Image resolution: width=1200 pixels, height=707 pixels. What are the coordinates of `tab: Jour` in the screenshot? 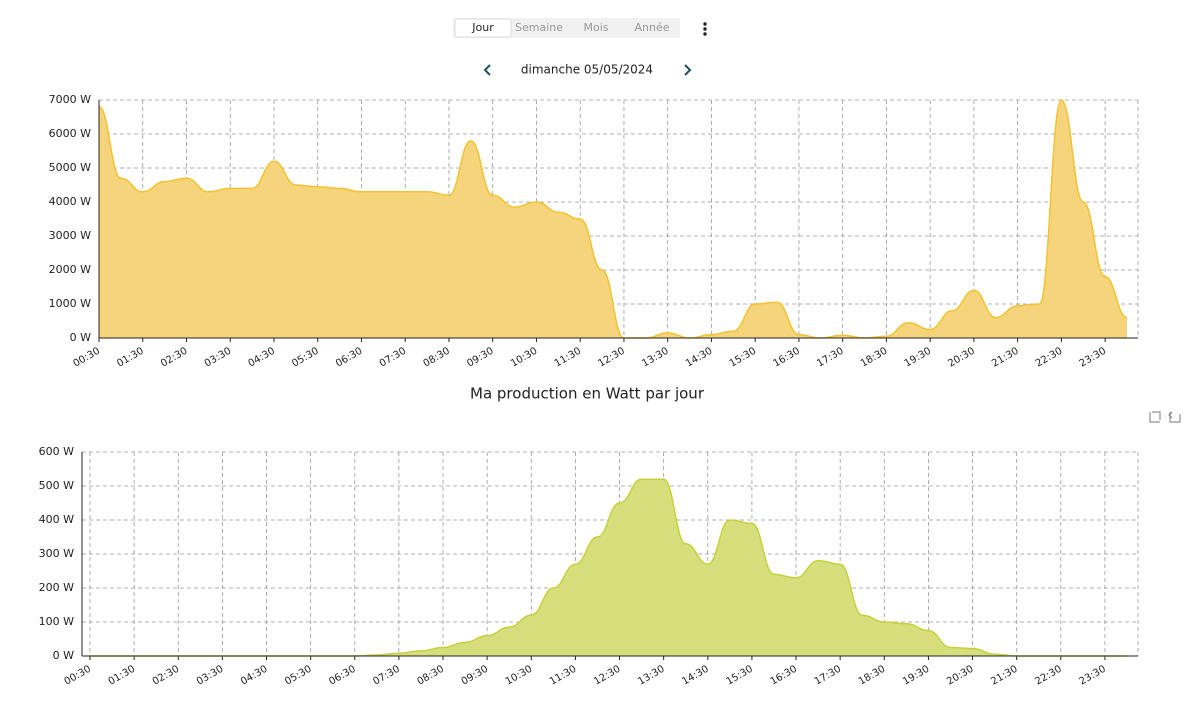 It's located at (482, 27).